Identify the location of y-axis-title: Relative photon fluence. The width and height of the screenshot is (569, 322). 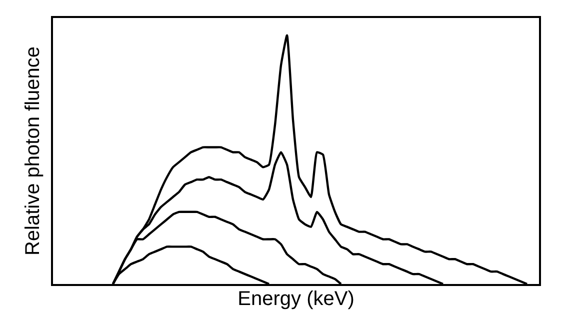
(33, 151).